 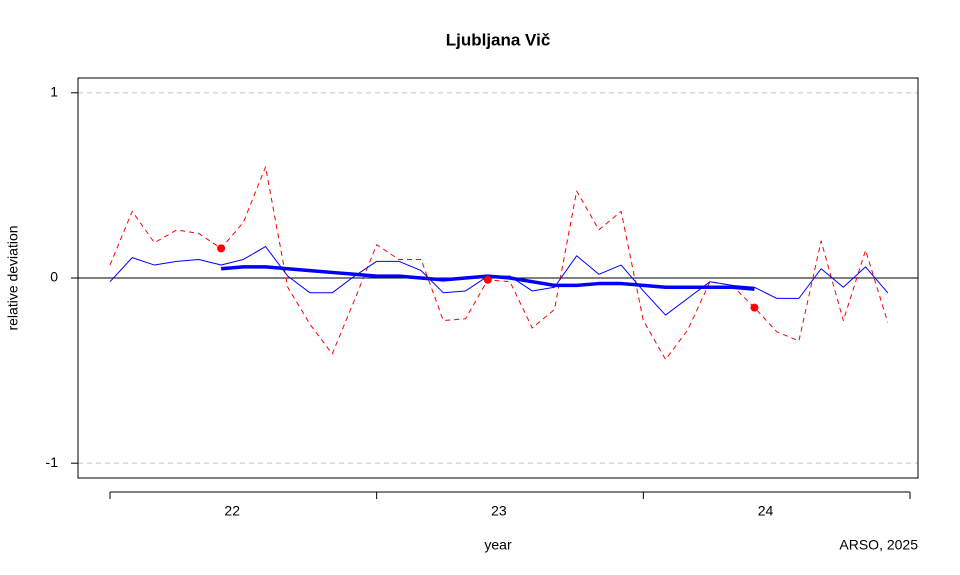 What do you see at coordinates (499, 511) in the screenshot?
I see `x-tick-label: 23` at bounding box center [499, 511].